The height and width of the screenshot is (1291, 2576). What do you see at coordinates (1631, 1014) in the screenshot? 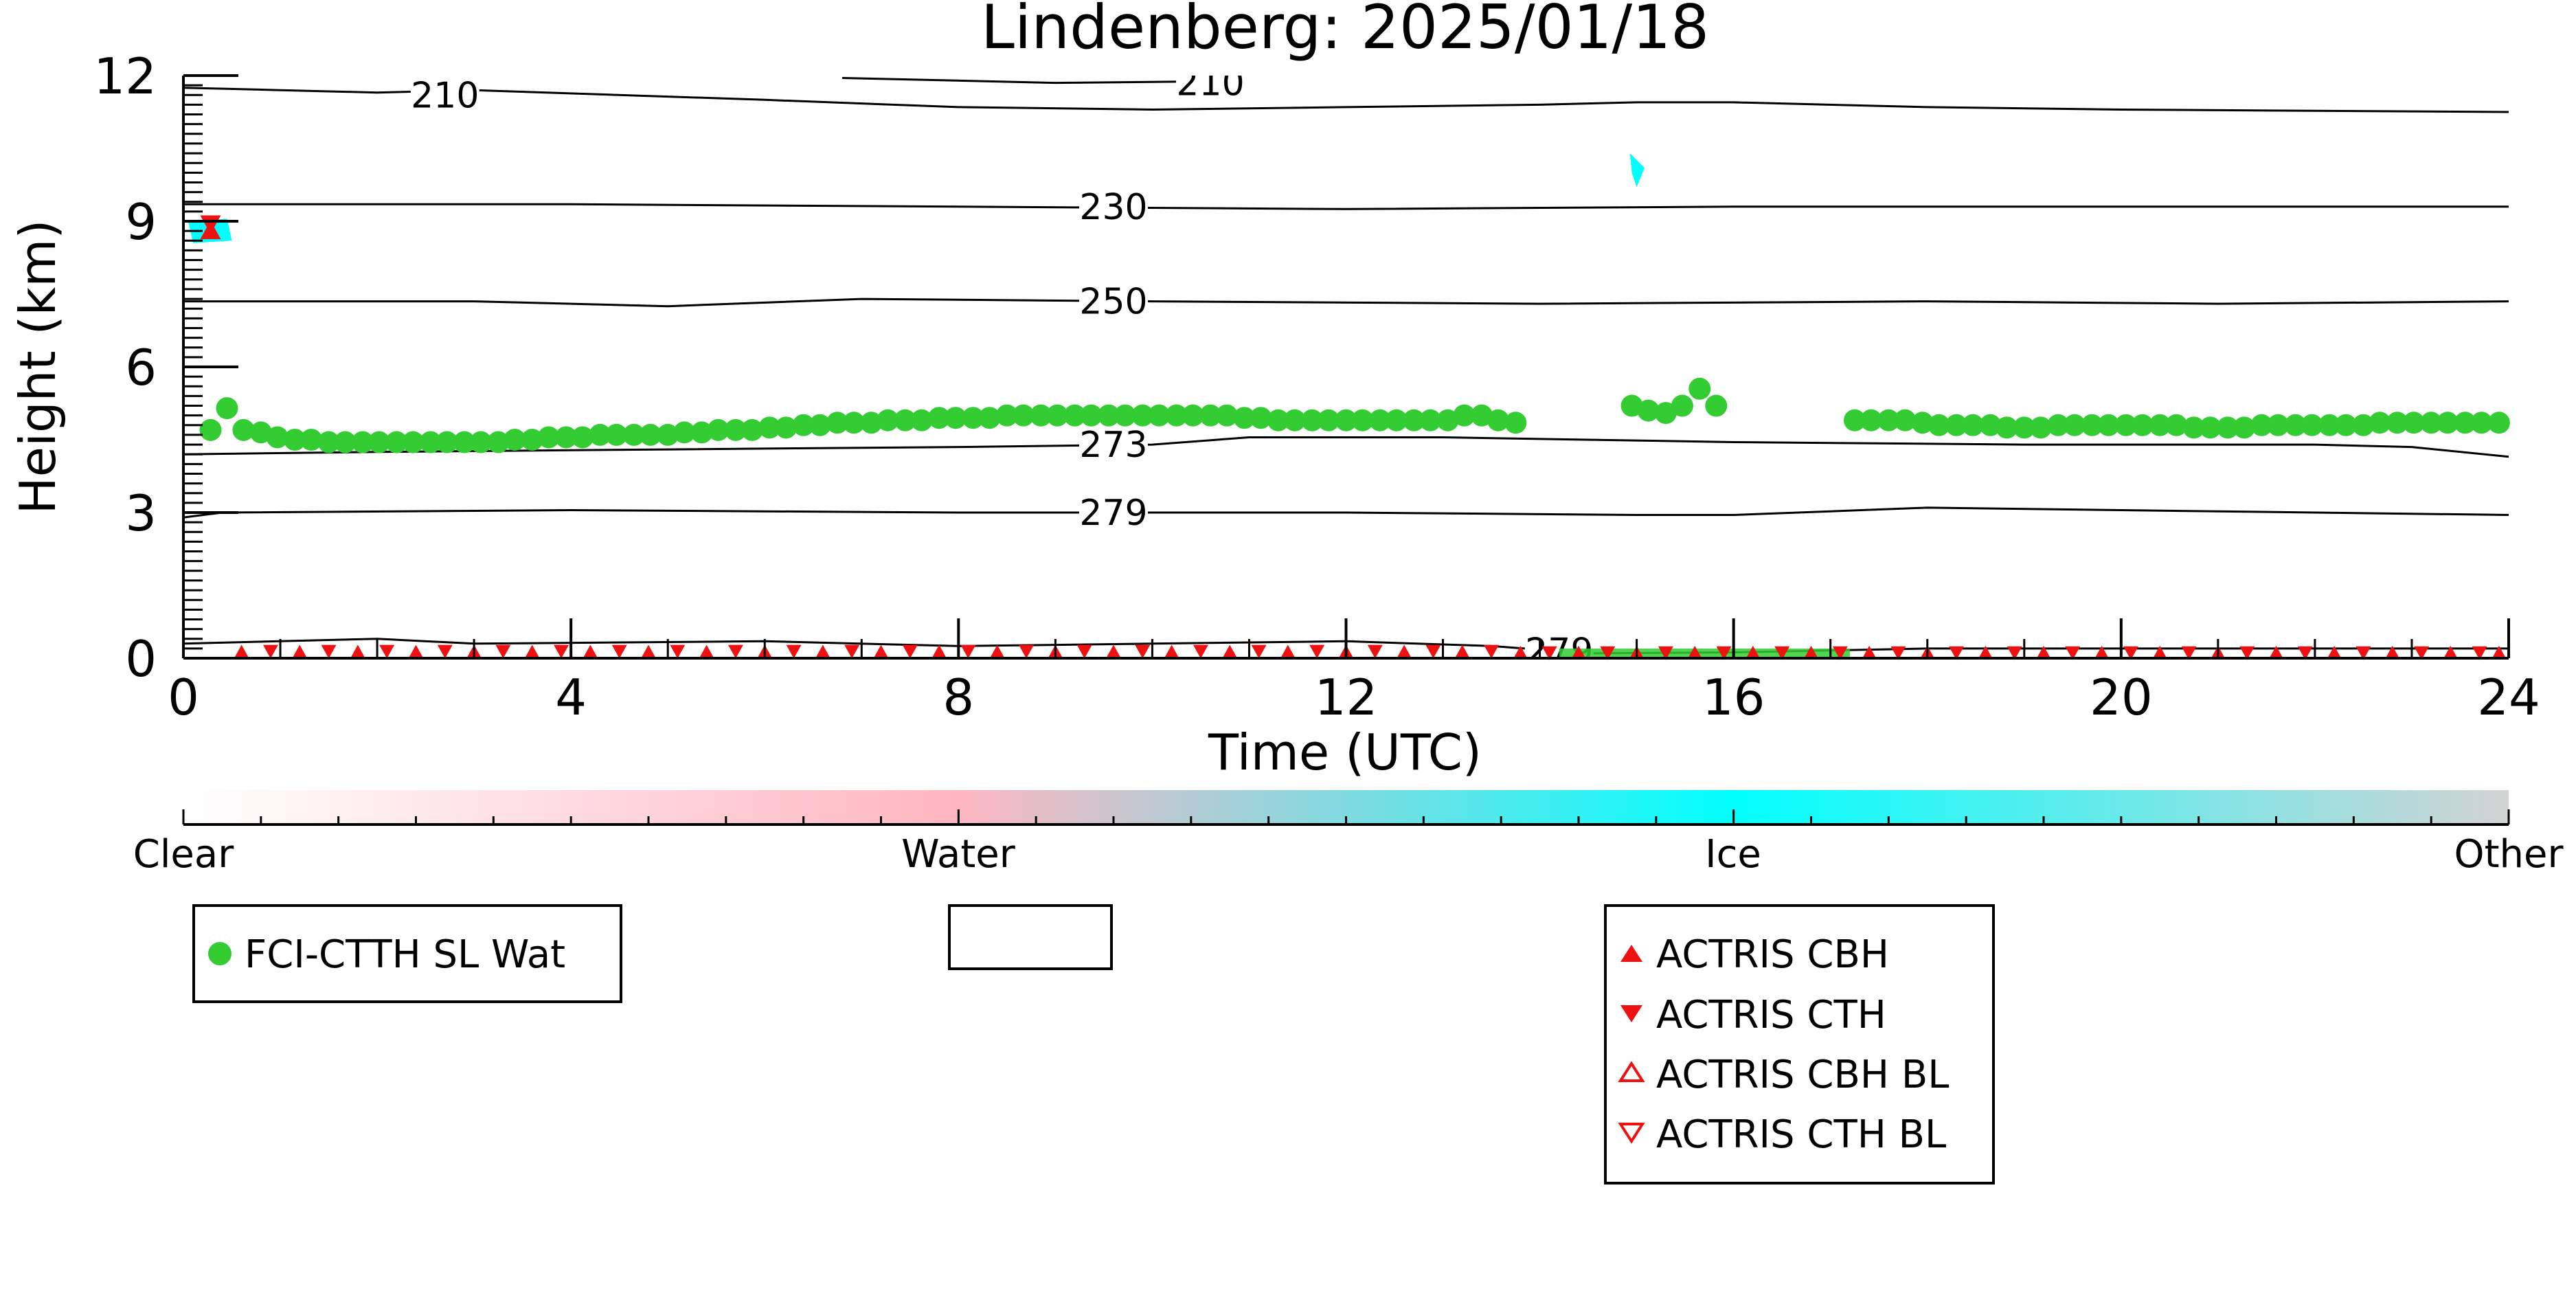
I see `legend-cth-marker` at bounding box center [1631, 1014].